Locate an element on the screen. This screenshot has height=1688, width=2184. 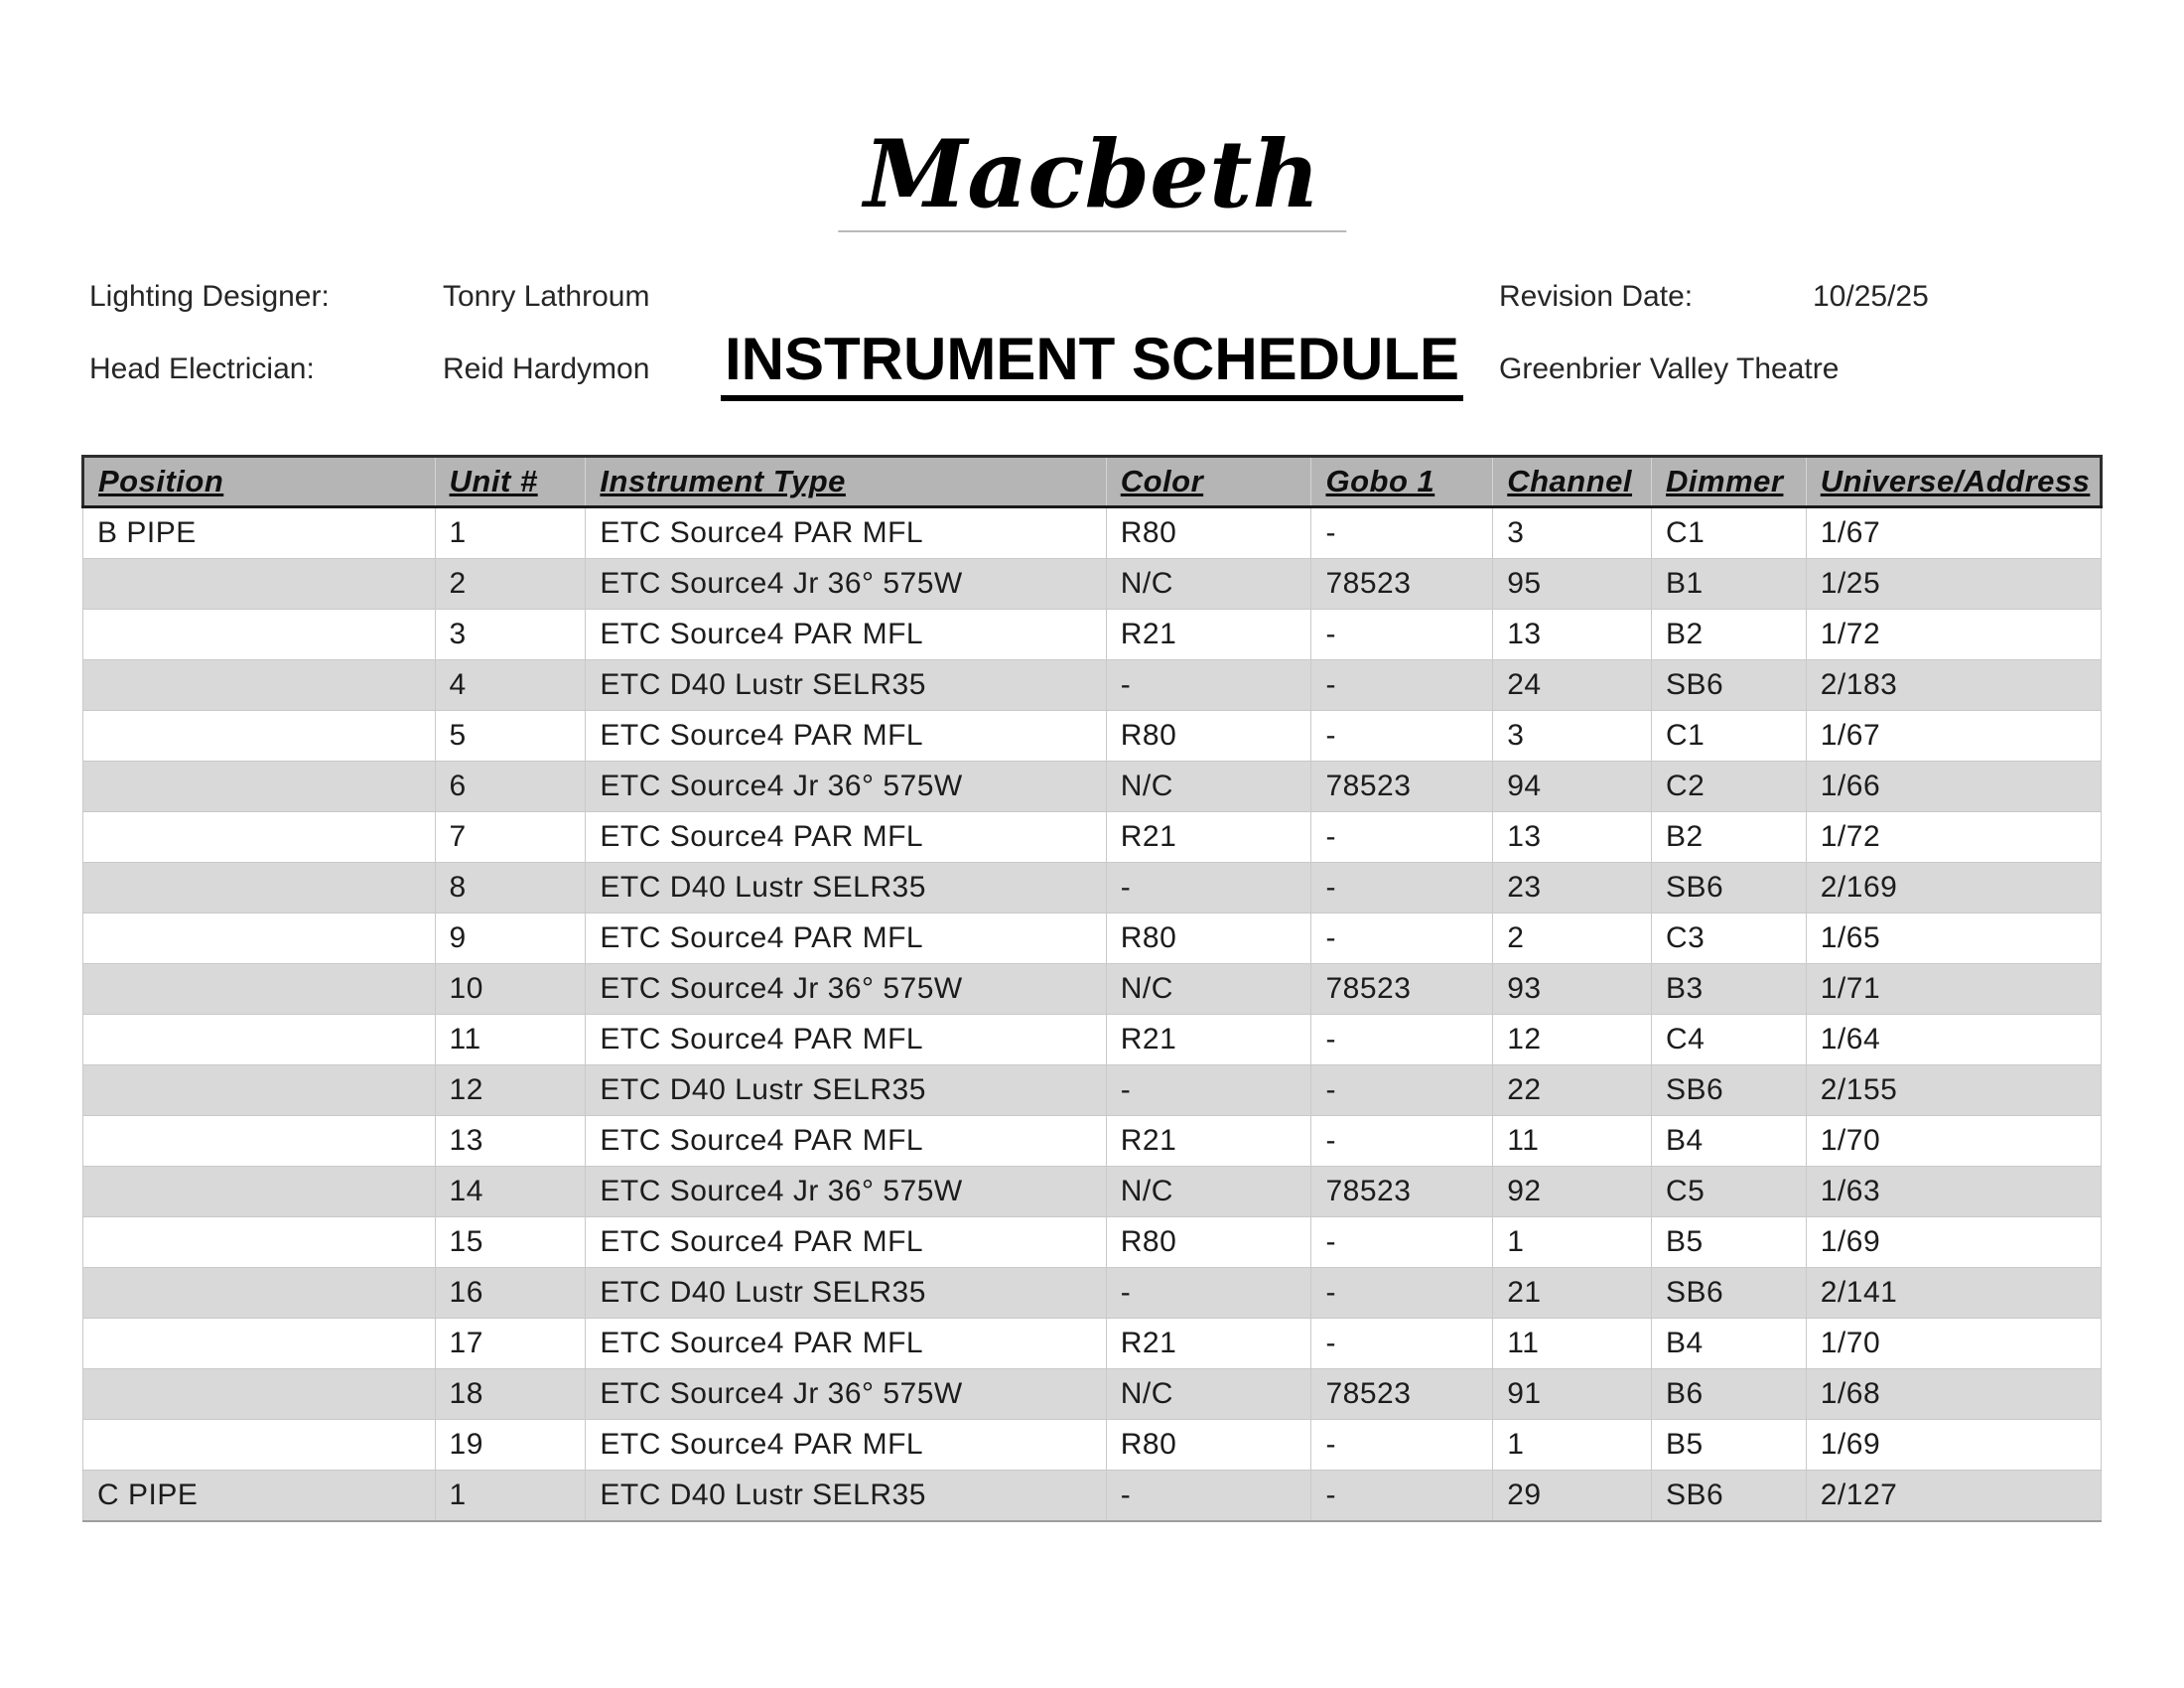
table-cell: B PIPE is located at coordinates (259, 532).